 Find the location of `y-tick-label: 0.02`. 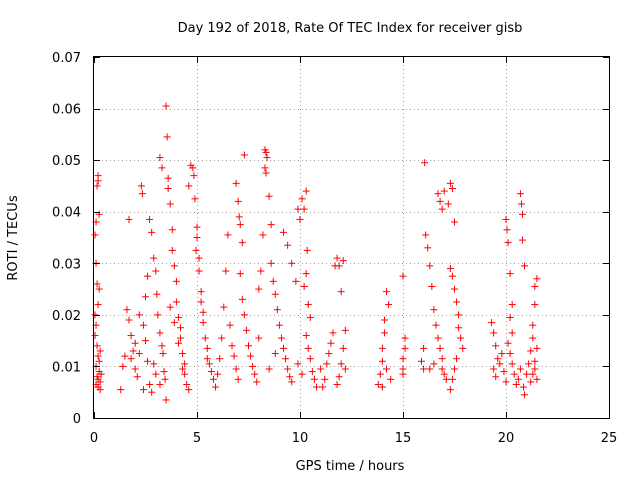

y-tick-label: 0.02 is located at coordinates (66, 316).